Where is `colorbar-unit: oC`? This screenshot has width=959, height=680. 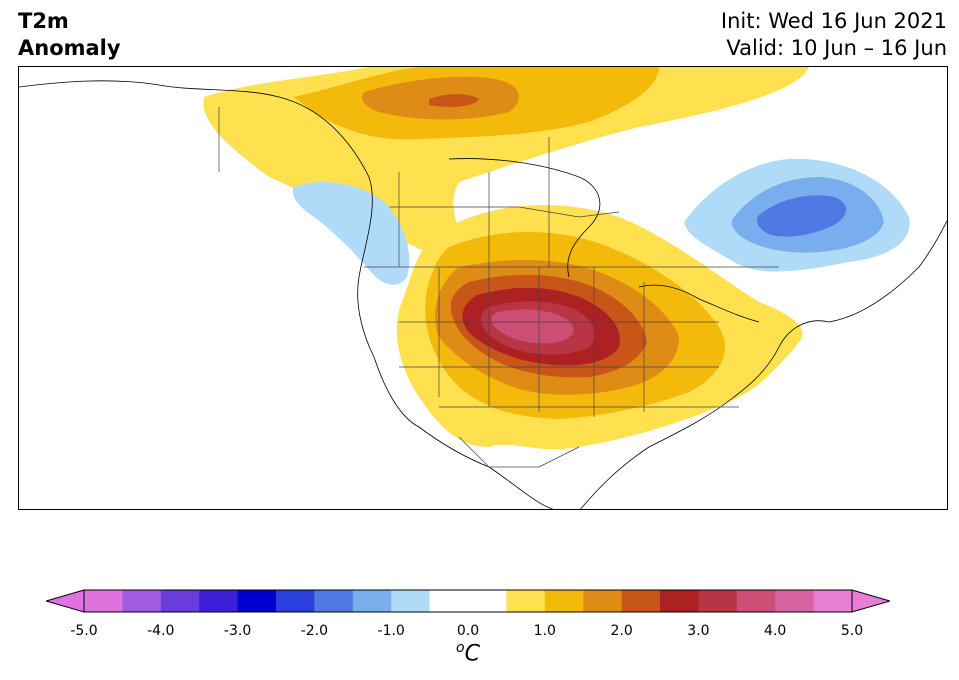 colorbar-unit: oC is located at coordinates (468, 653).